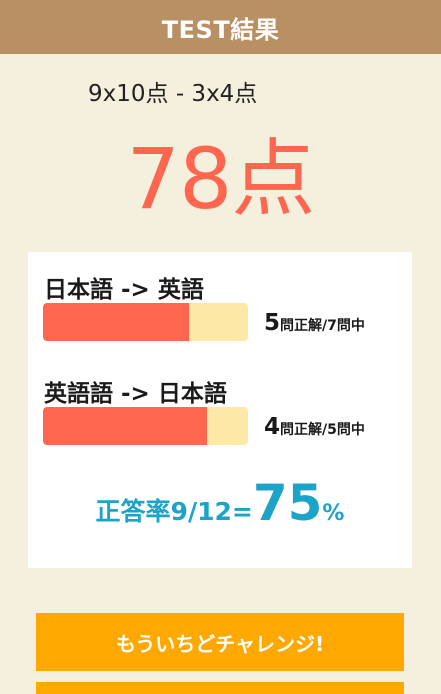  I want to click on total-score: 78点, so click(221, 179).